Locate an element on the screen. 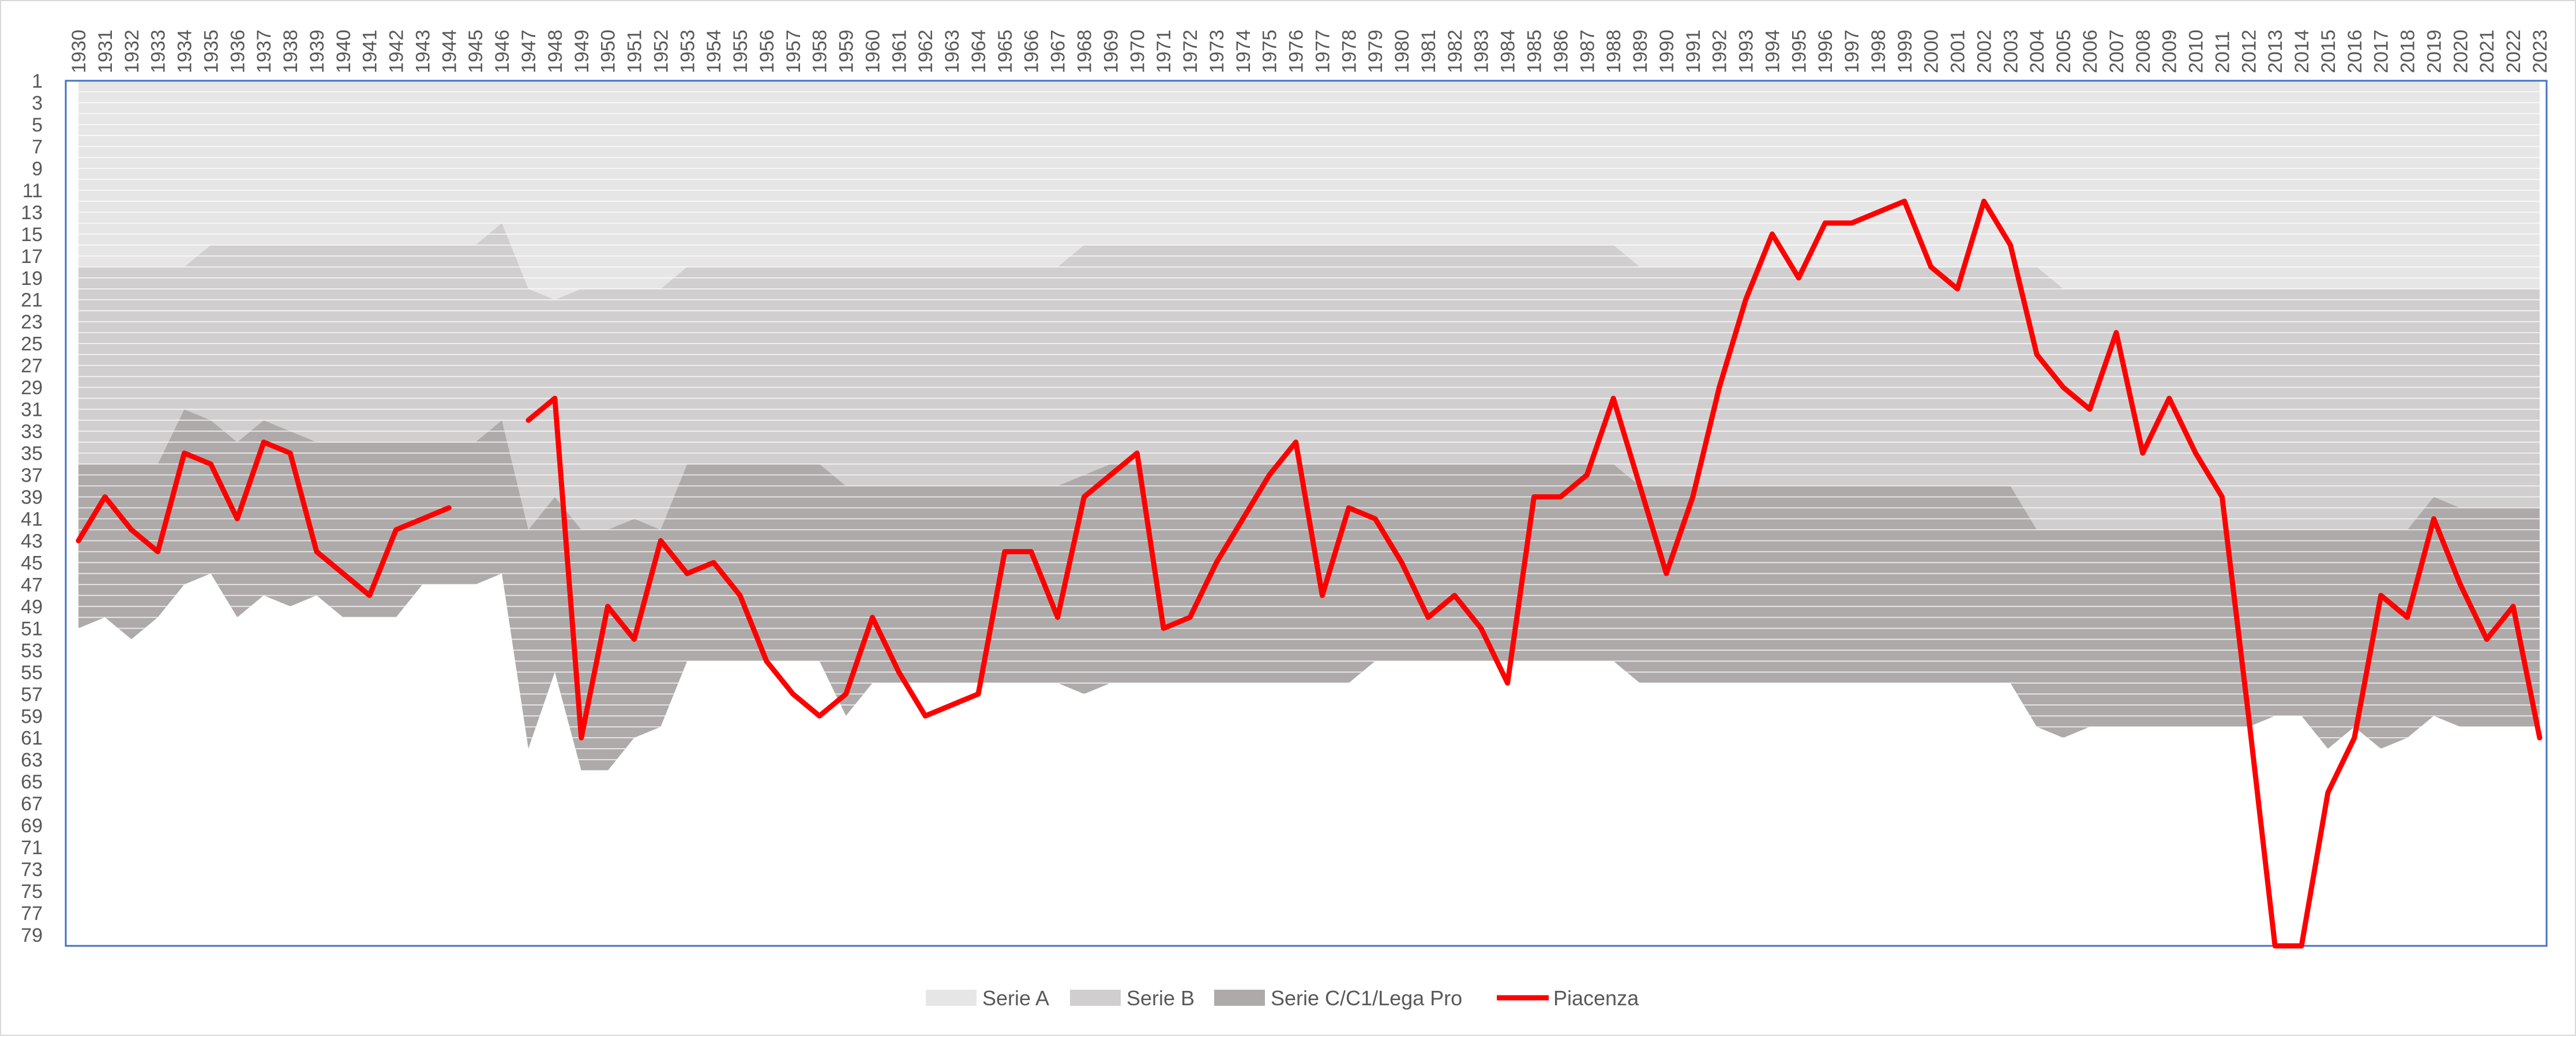  y-tick-label: 15 is located at coordinates (32, 235).